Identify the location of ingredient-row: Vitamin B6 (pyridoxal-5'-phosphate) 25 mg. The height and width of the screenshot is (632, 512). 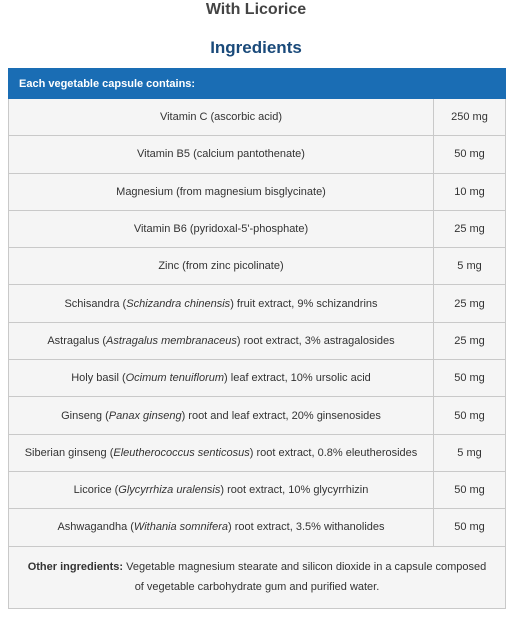
(257, 229).